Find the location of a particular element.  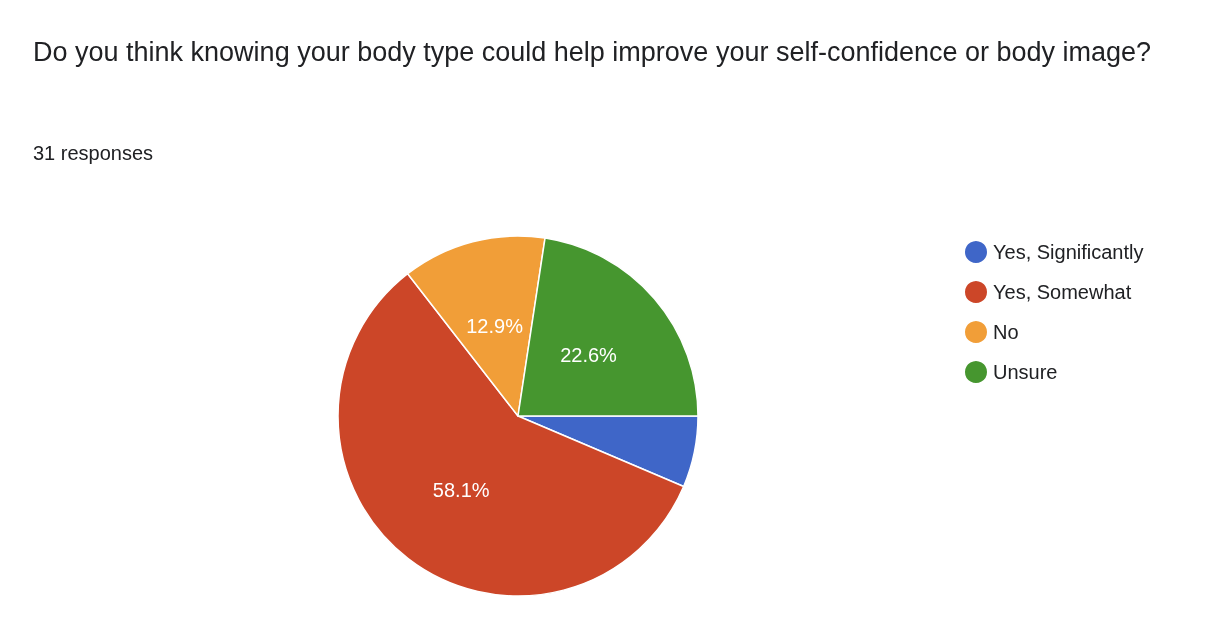

legend-label: Yes, Significantly is located at coordinates (1068, 252).